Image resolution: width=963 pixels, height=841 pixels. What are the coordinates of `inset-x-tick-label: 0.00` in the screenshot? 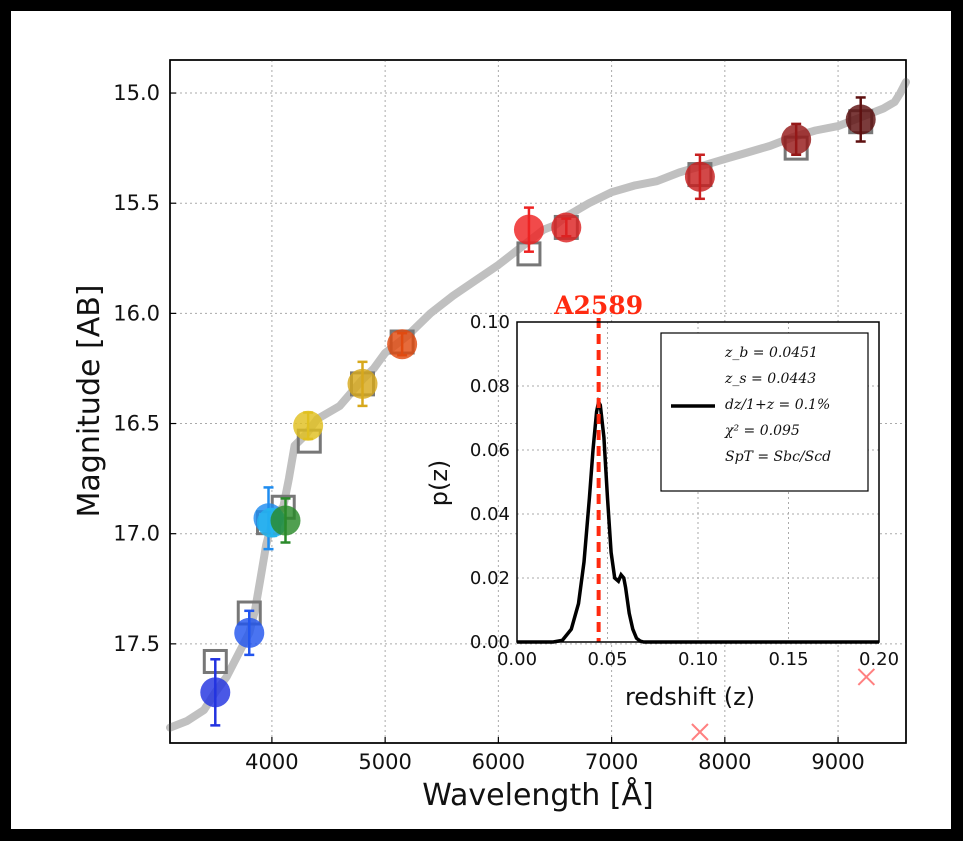 It's located at (517, 659).